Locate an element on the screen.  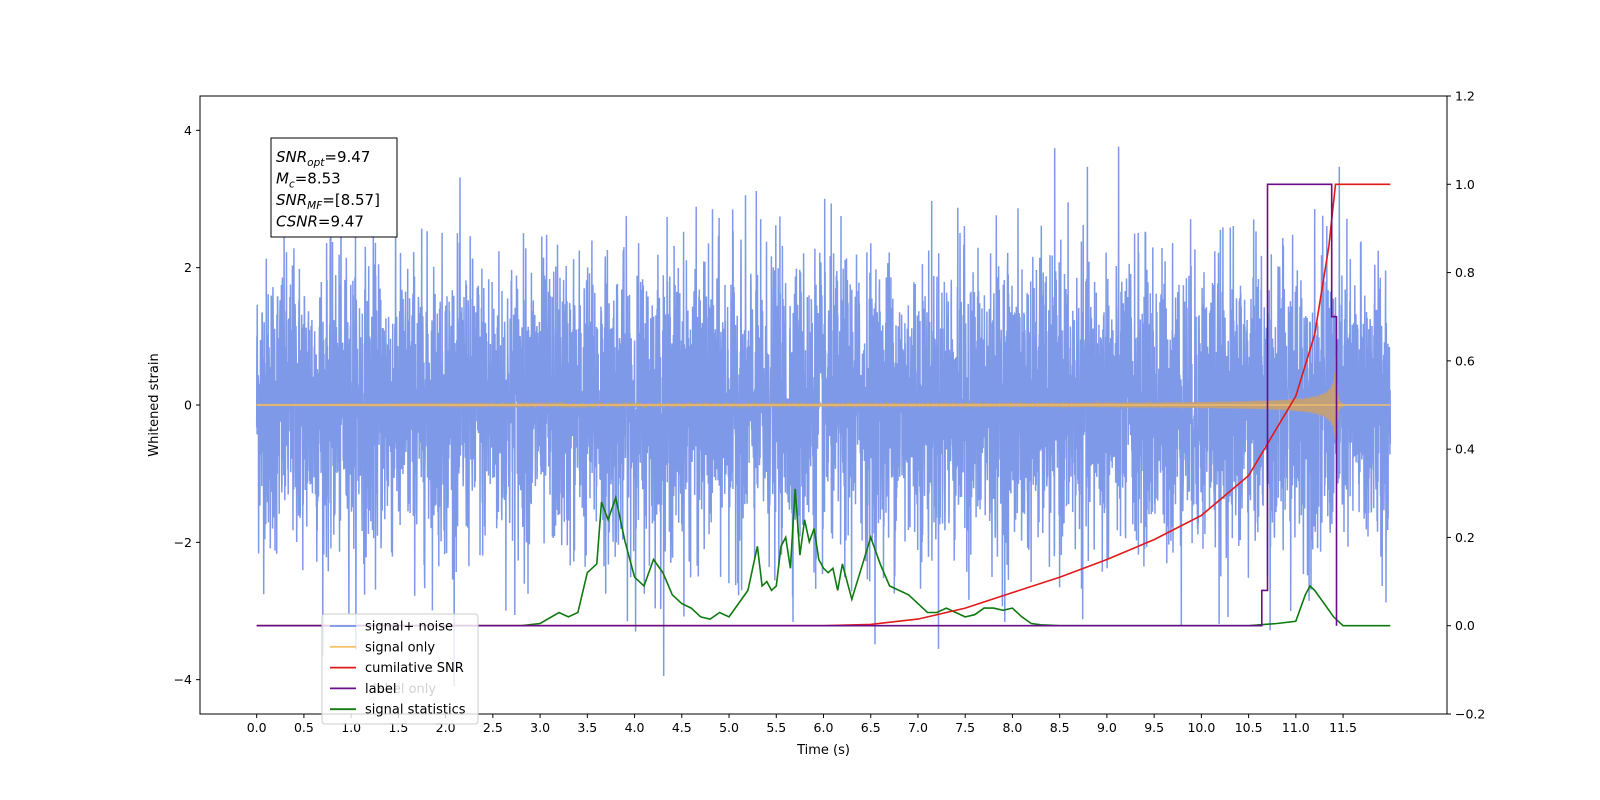
y2-tick-label: 0.4 is located at coordinates (1465, 449).